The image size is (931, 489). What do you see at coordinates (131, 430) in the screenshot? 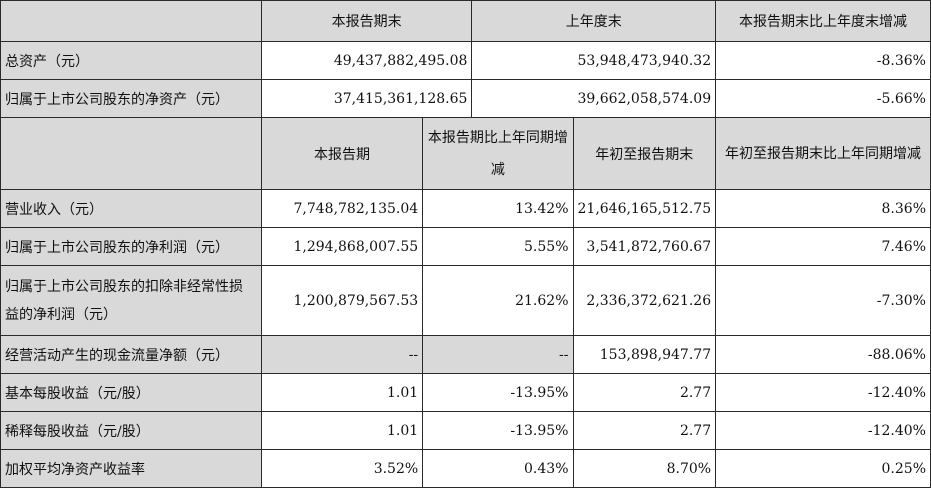
I see `row-label-diluted-eps: 稀释每股收益（元/股）` at bounding box center [131, 430].